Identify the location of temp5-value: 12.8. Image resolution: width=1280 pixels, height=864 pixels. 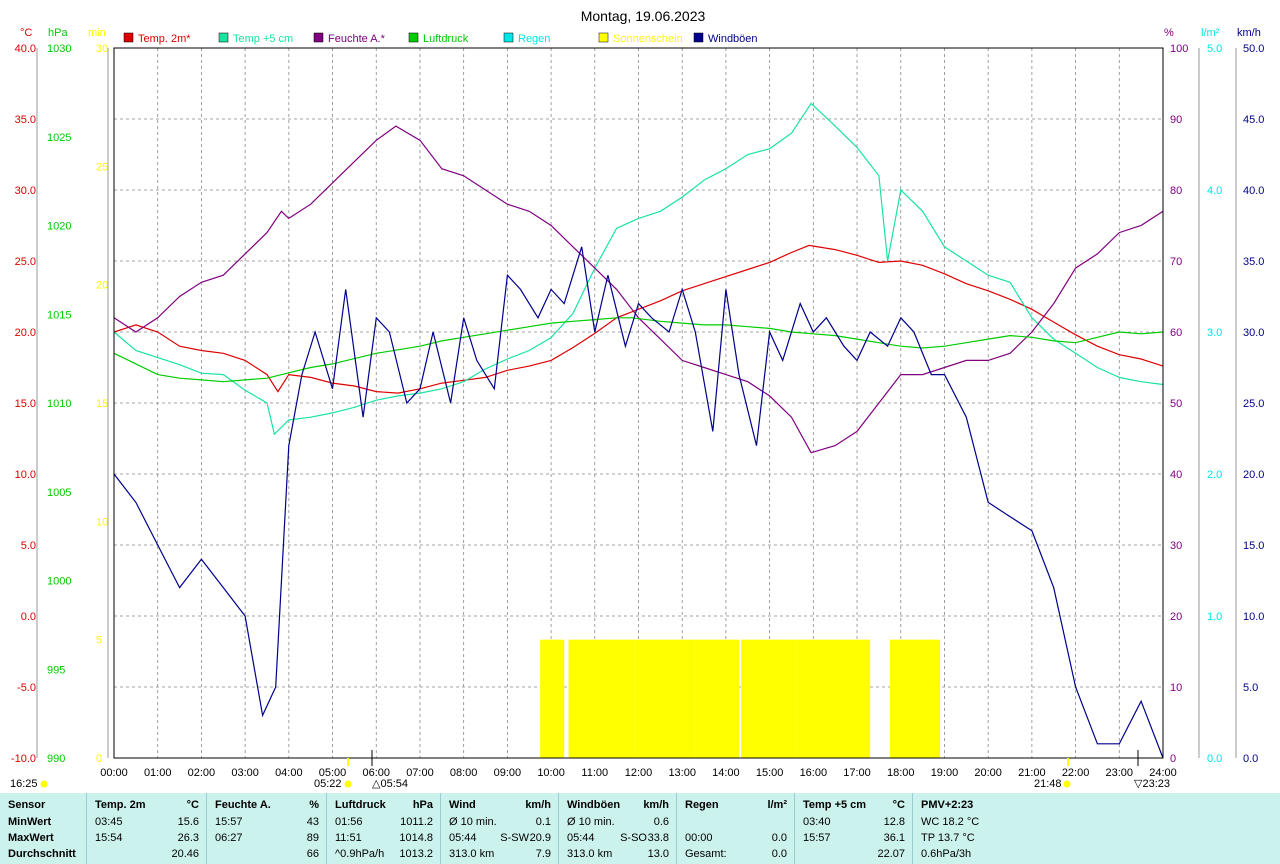
(894, 822).